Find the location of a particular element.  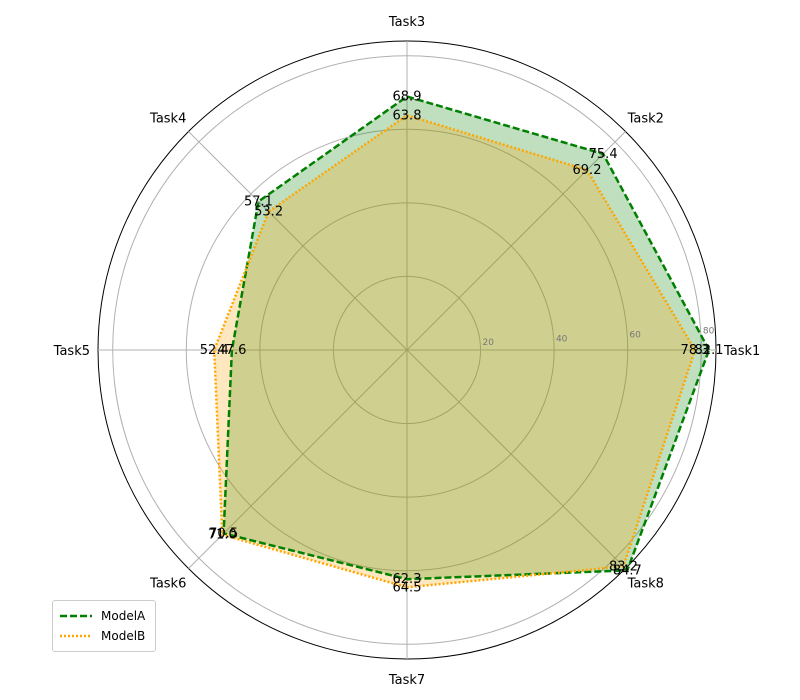

value-label-modelb: 78.3 is located at coordinates (695, 350).